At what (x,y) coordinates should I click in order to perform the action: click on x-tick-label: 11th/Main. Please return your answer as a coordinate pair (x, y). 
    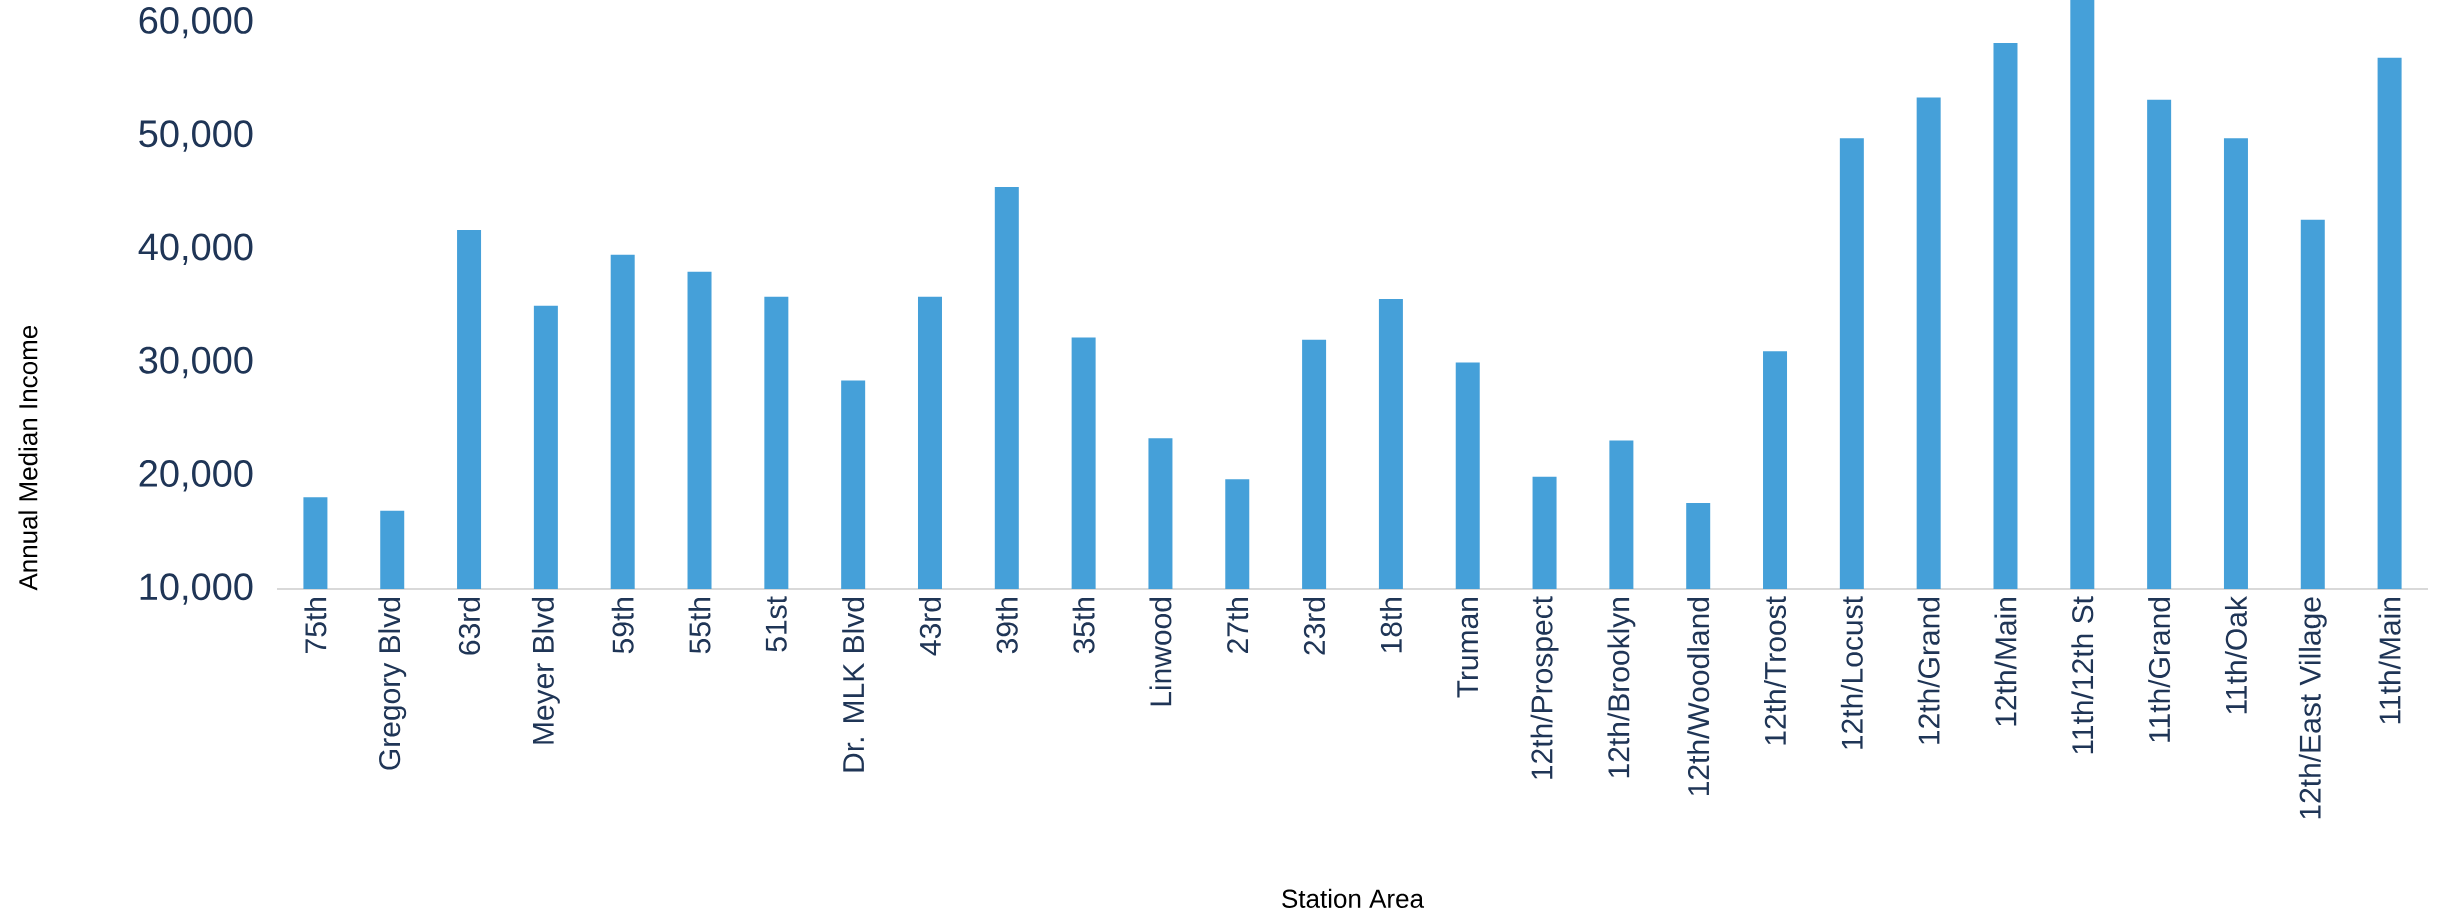
    Looking at the image, I should click on (2389, 660).